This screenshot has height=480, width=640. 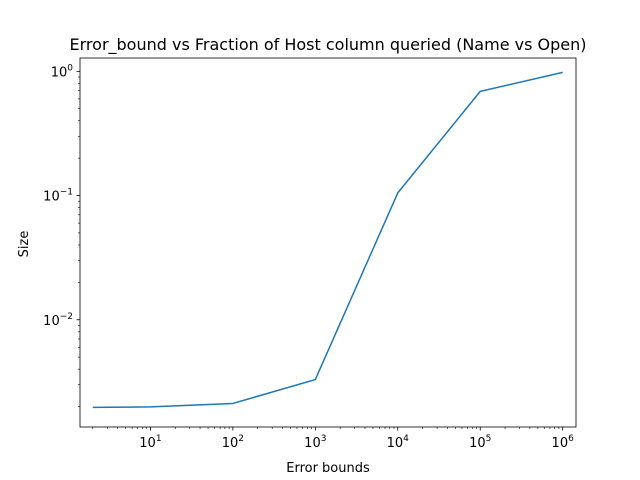 What do you see at coordinates (333, 439) in the screenshot?
I see `x-axis-ticks: 10¹ 10² 10³ 104 10⁵ 106` at bounding box center [333, 439].